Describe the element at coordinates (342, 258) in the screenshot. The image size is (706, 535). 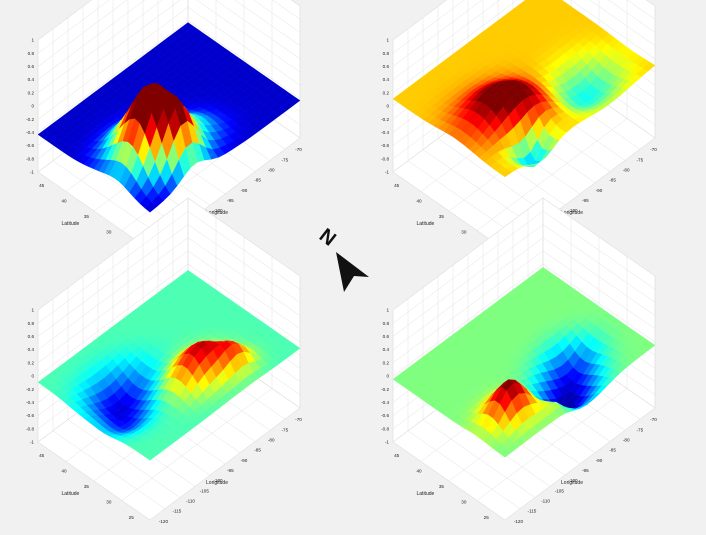
I see `north-compass: N` at that location.